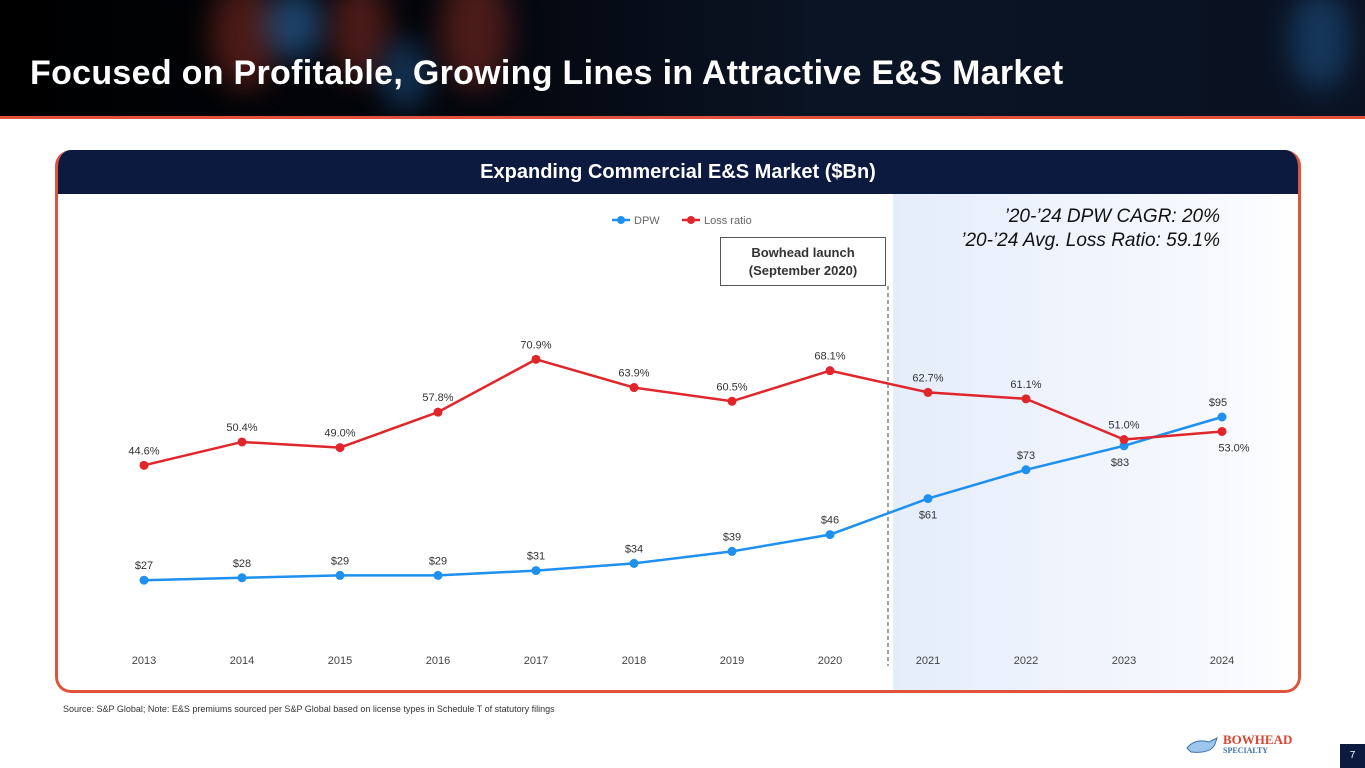 The width and height of the screenshot is (1365, 768). What do you see at coordinates (928, 661) in the screenshot?
I see `x-tick-label: 2021` at bounding box center [928, 661].